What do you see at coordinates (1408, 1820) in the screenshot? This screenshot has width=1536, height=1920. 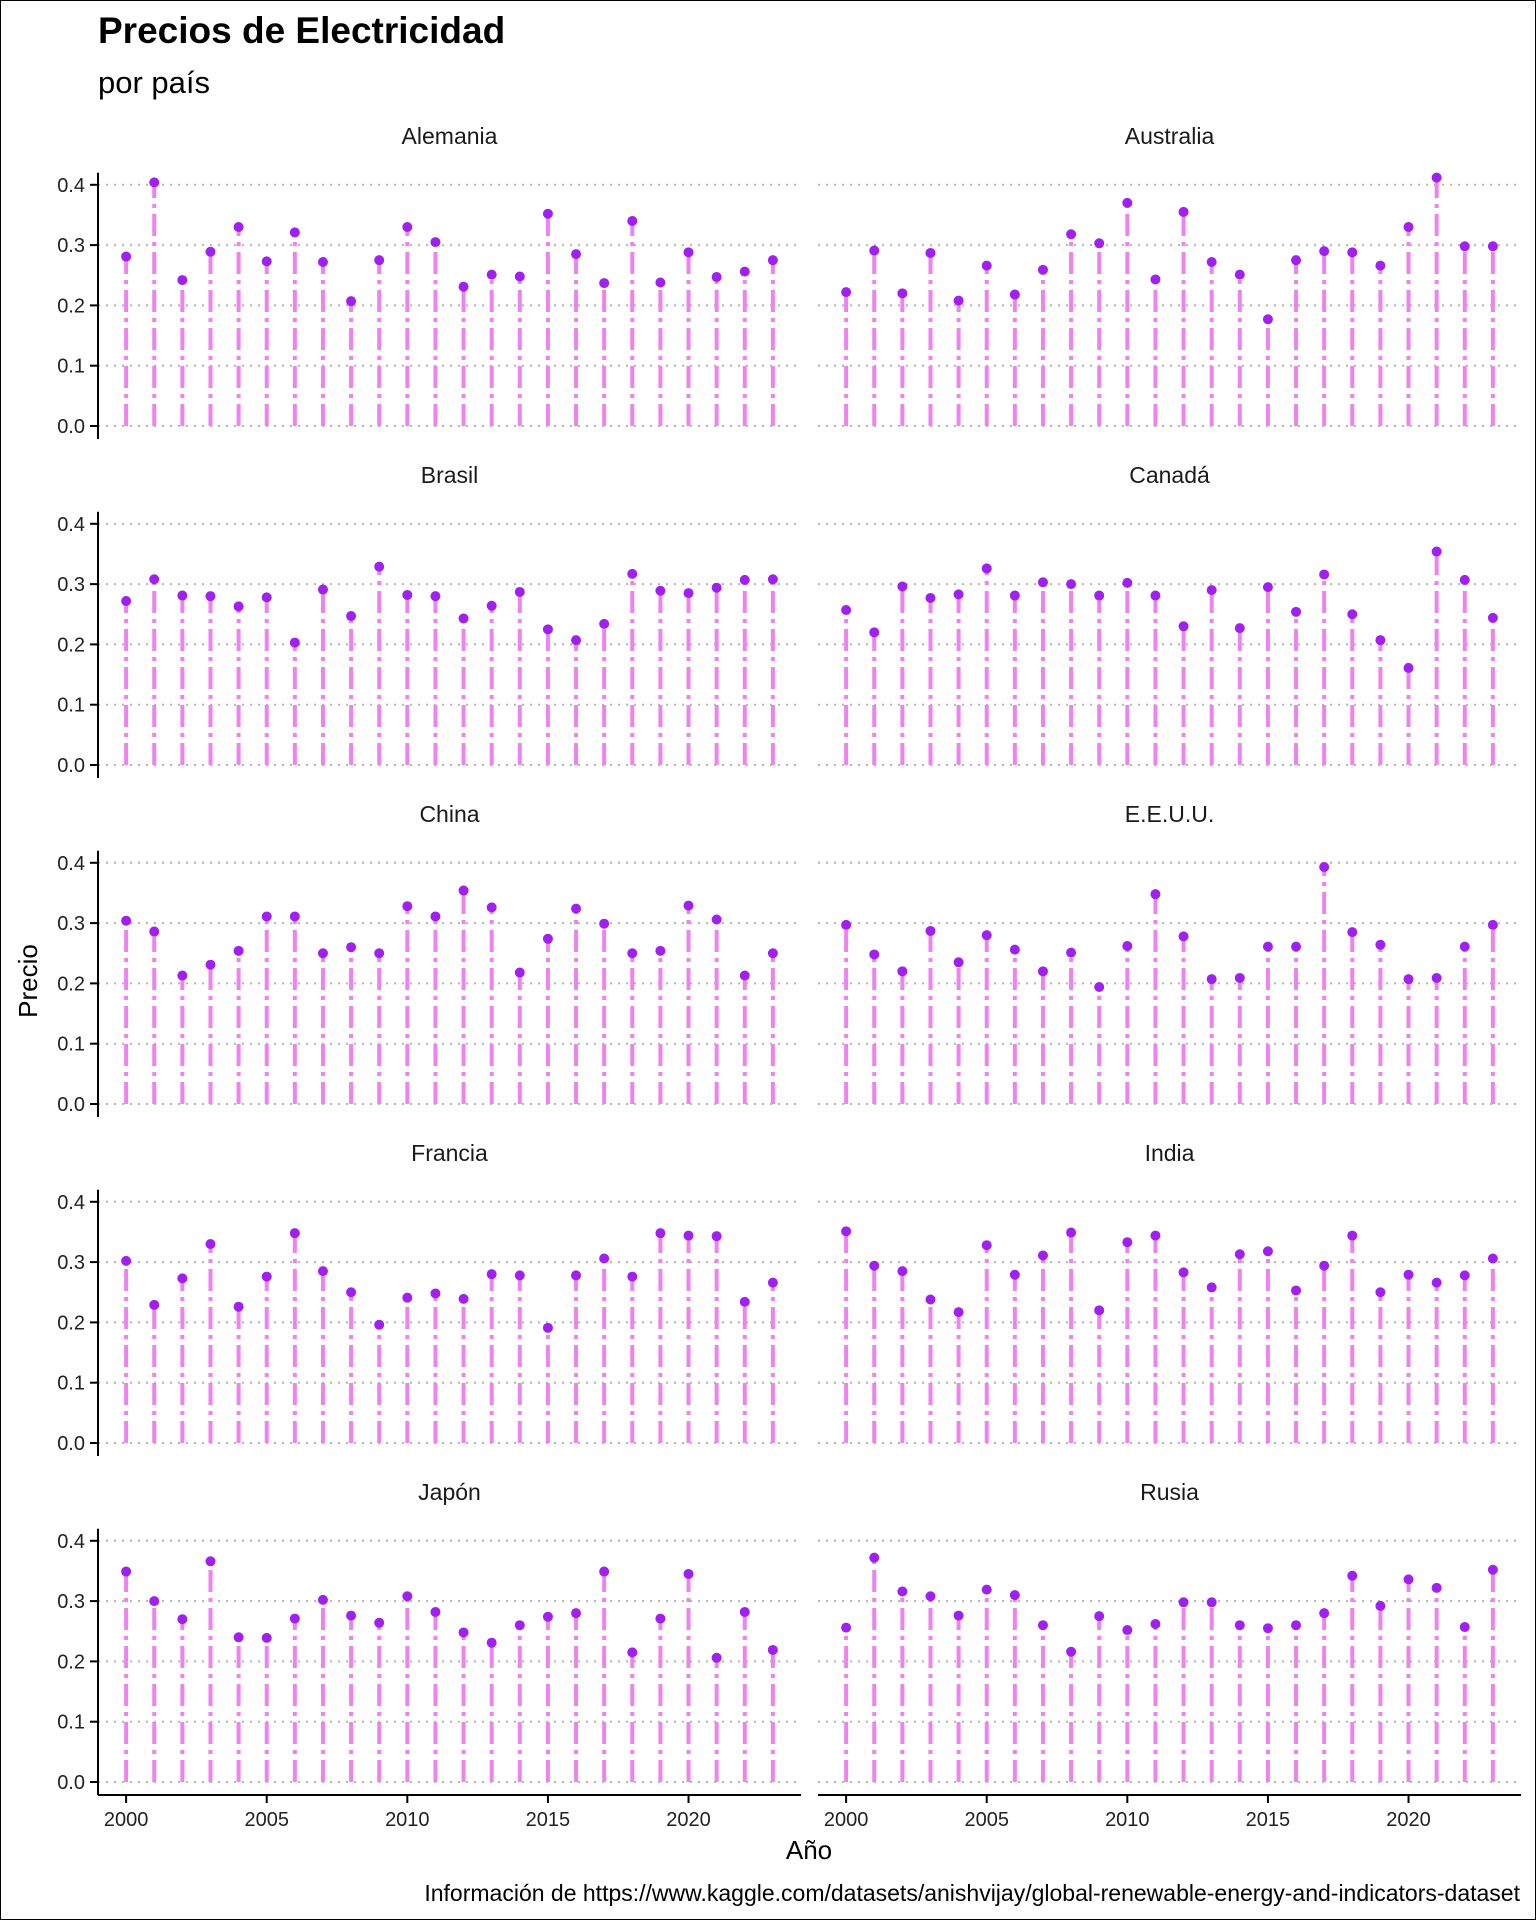 I see `x-tick-label: 2020` at bounding box center [1408, 1820].